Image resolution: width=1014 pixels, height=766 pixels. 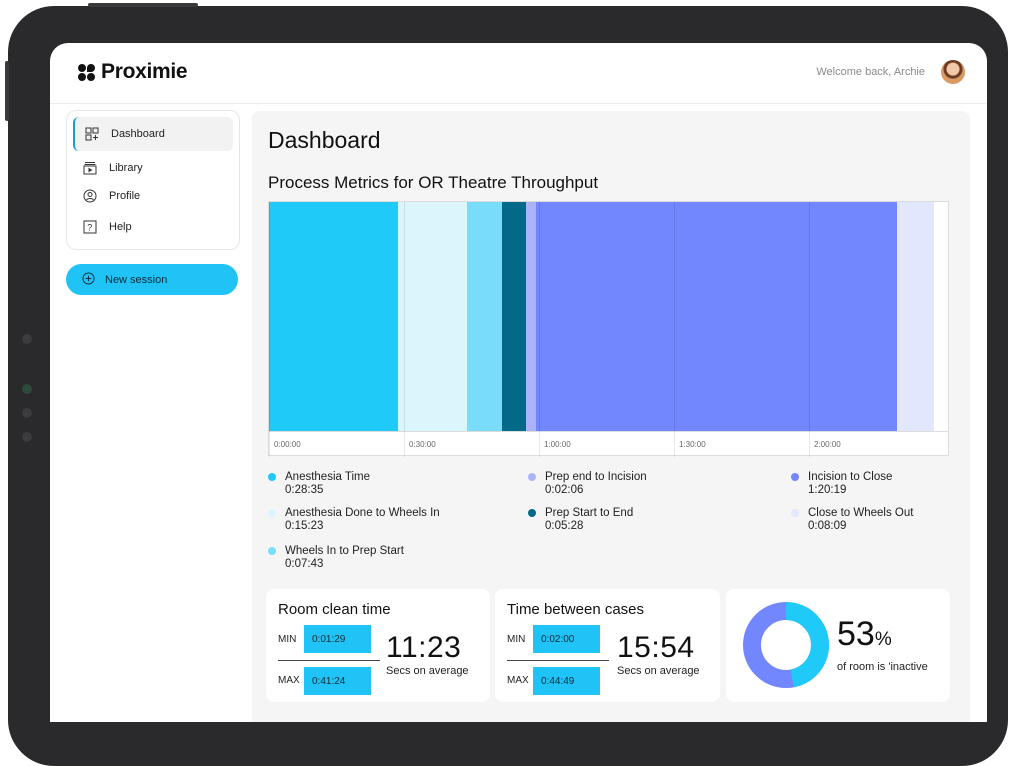 I want to click on max-value: 0:41:24, so click(x=329, y=681).